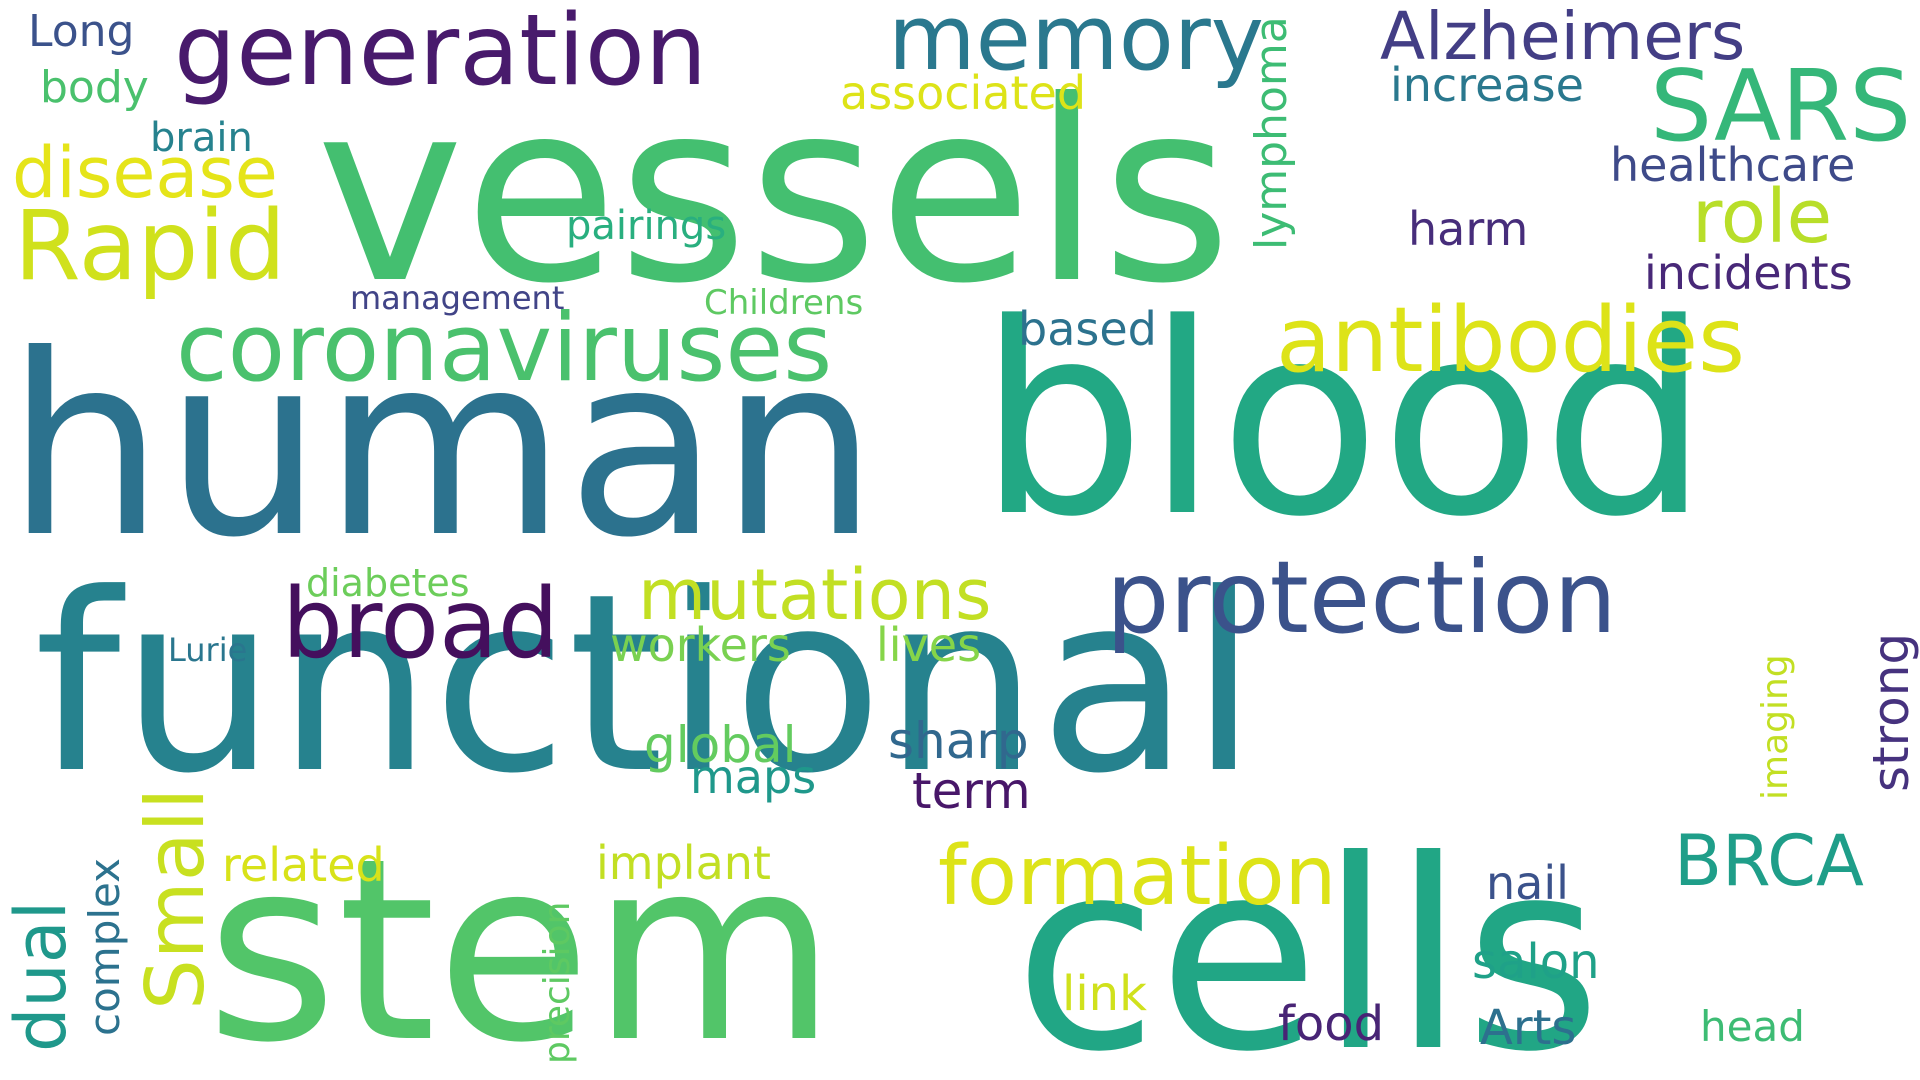 Image resolution: width=1920 pixels, height=1080 pixels. Describe the element at coordinates (1511, 340) in the screenshot. I see `word-antibodies: antibodies` at that location.